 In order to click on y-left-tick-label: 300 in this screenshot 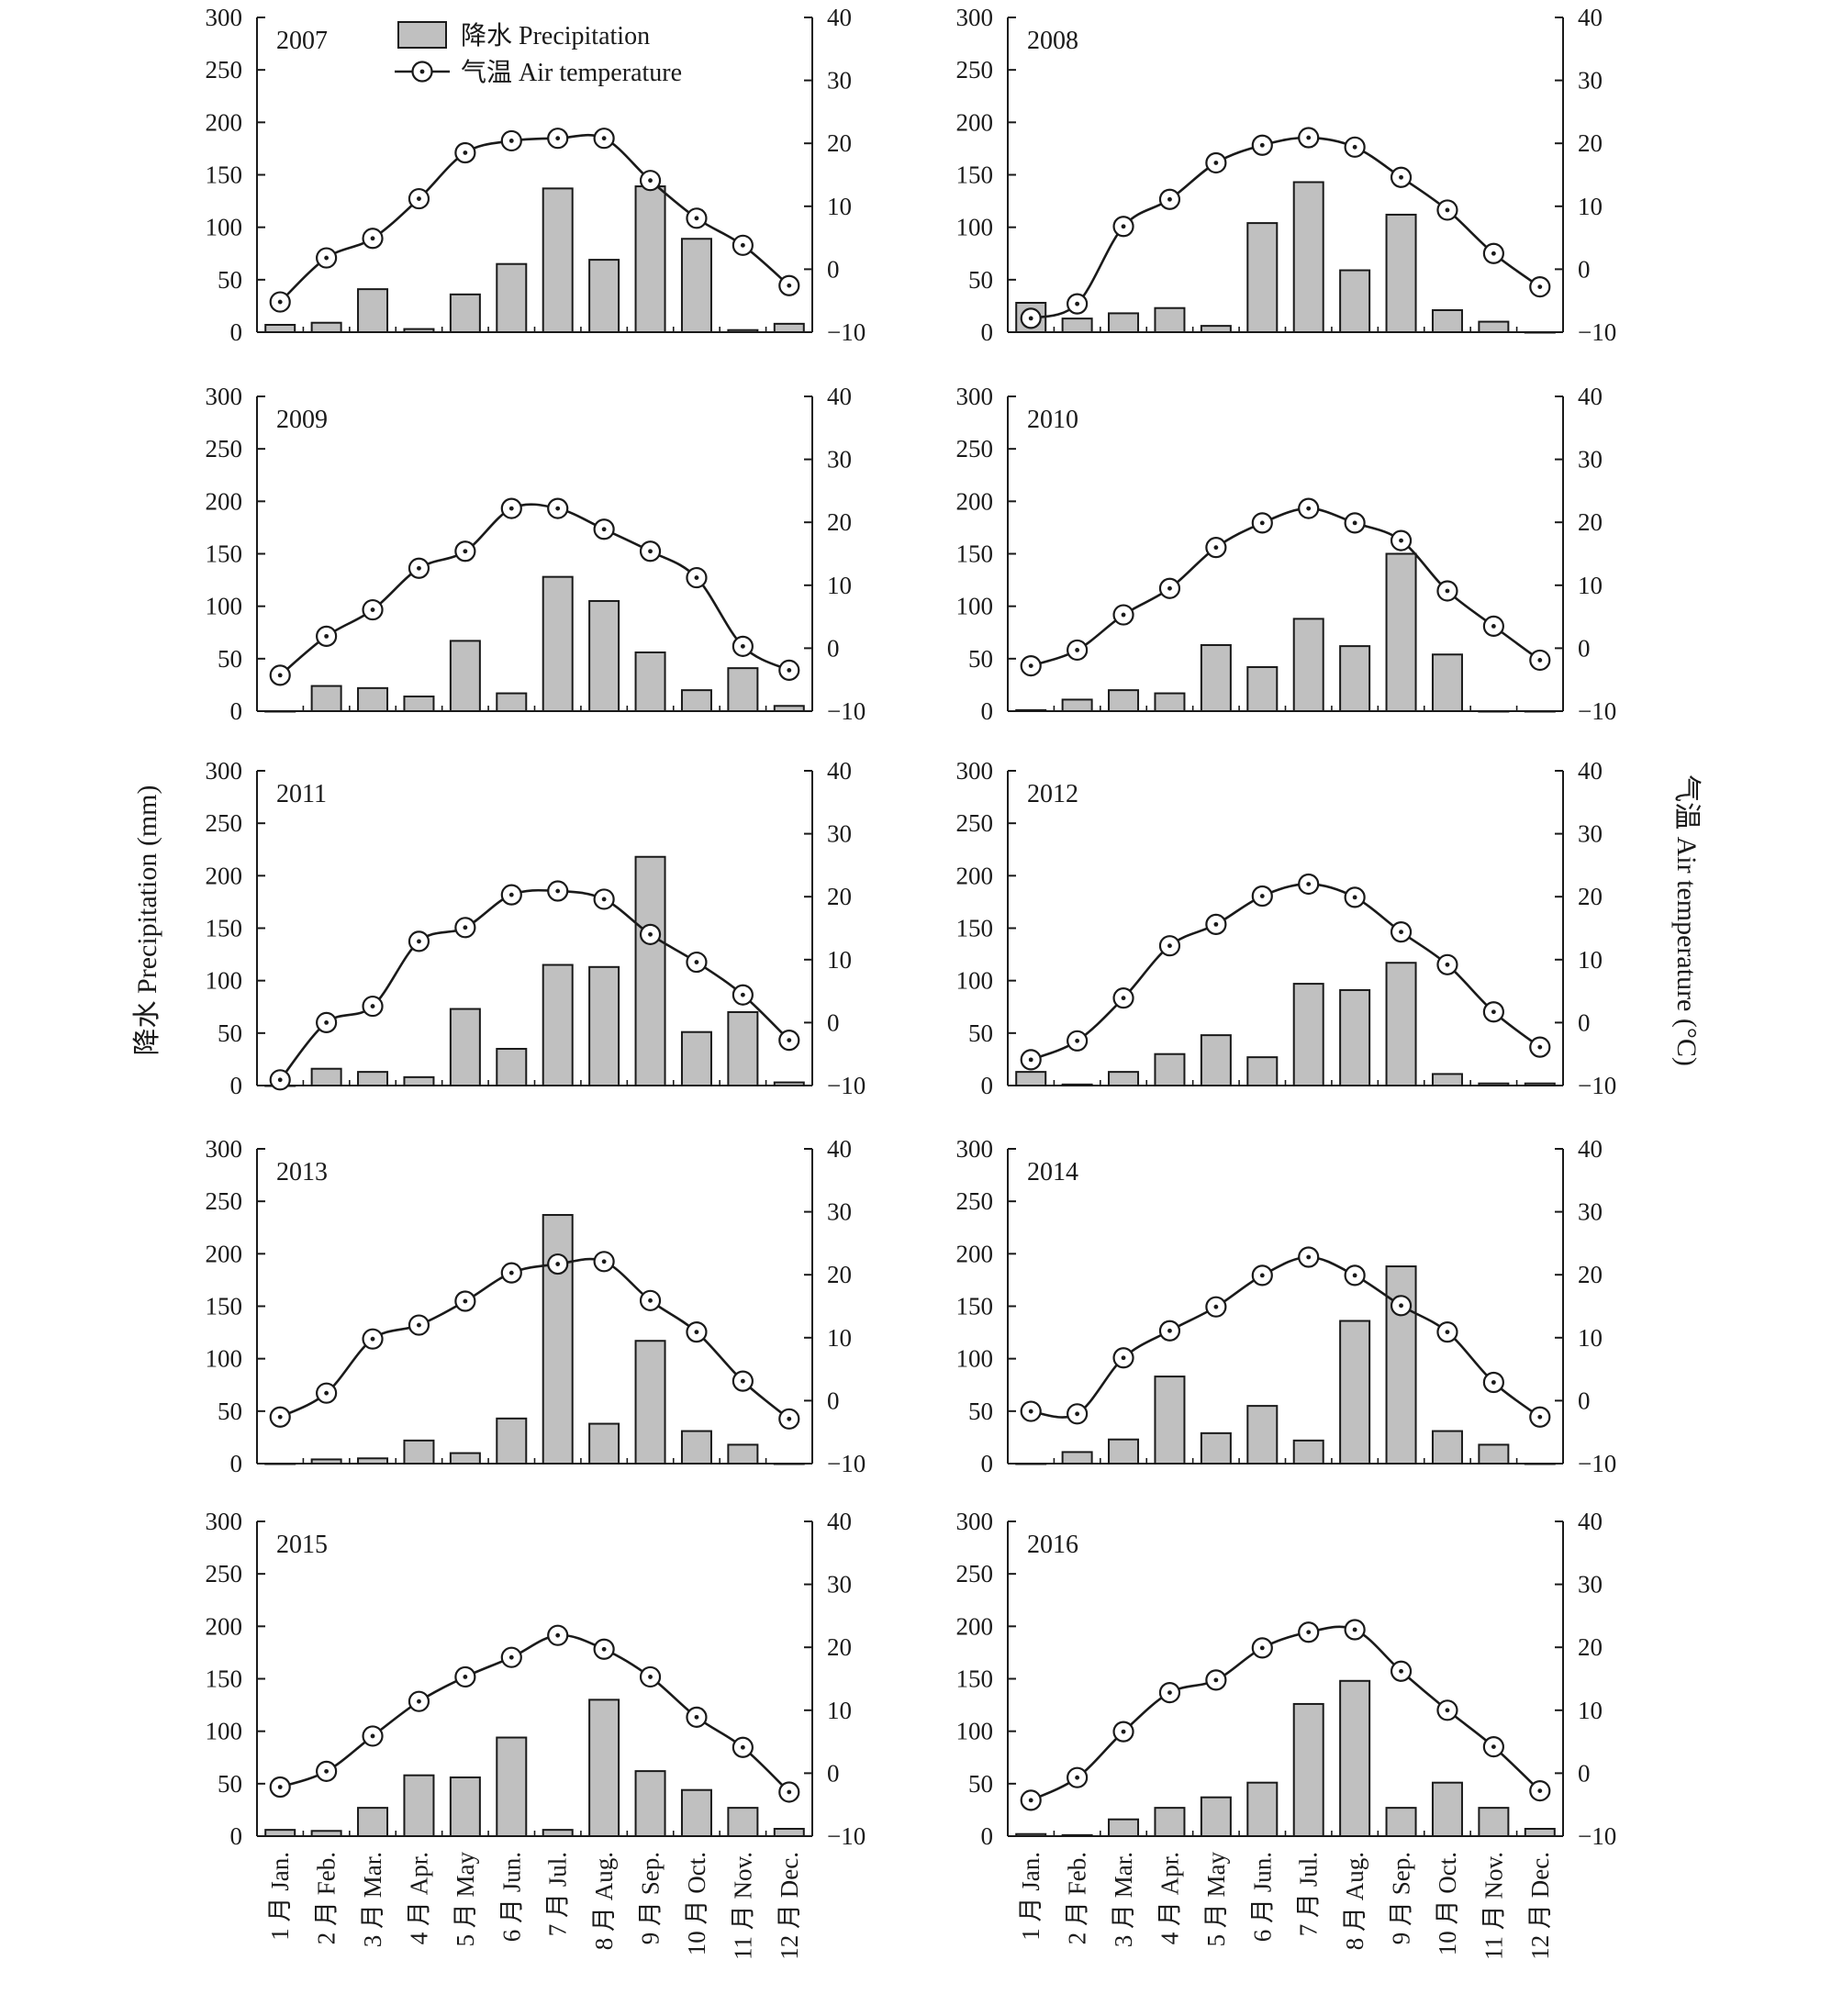, I will do `click(224, 396)`.